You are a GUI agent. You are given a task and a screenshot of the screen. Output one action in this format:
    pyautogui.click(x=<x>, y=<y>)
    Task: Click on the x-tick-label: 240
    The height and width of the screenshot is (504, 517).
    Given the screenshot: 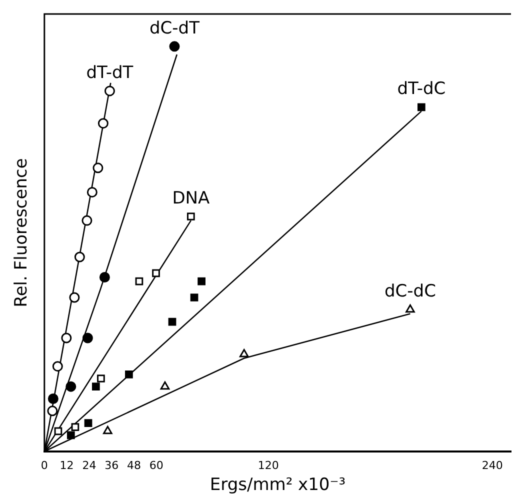 What is the action you would take?
    pyautogui.click(x=492, y=465)
    